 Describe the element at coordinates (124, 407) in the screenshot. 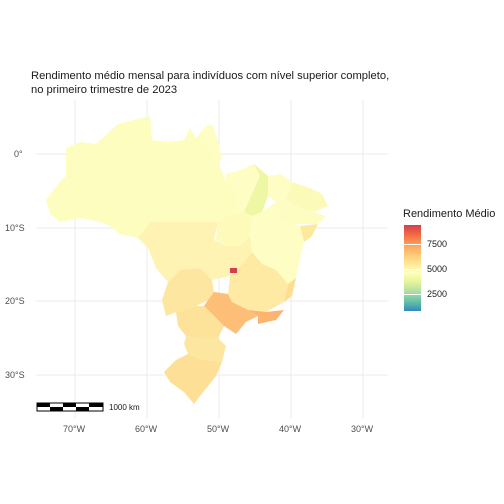

I see `scale-bar-label: 1000 km` at that location.